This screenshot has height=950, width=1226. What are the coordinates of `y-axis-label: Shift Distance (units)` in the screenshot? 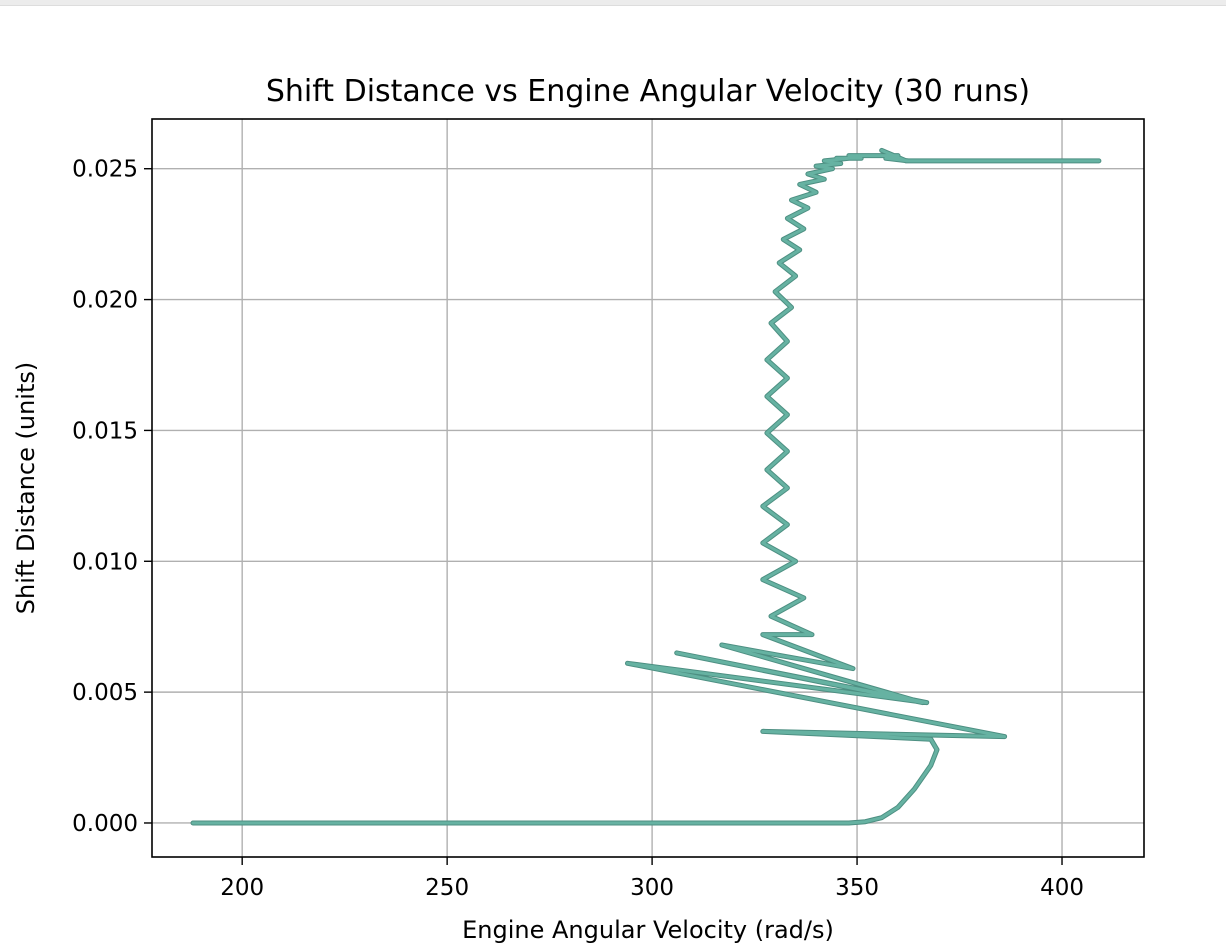 It's located at (26, 488).